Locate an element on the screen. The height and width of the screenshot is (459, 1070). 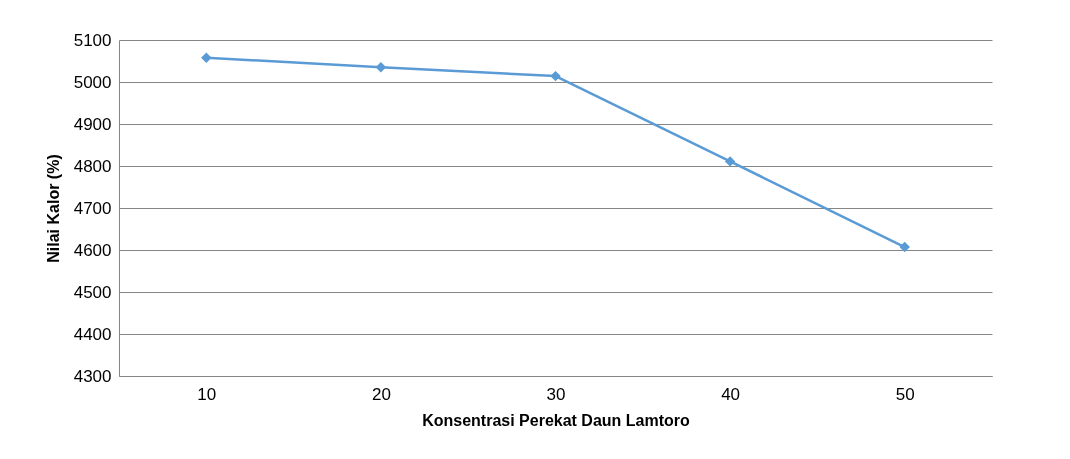
y-tick-label: 5100 is located at coordinates (92, 40).